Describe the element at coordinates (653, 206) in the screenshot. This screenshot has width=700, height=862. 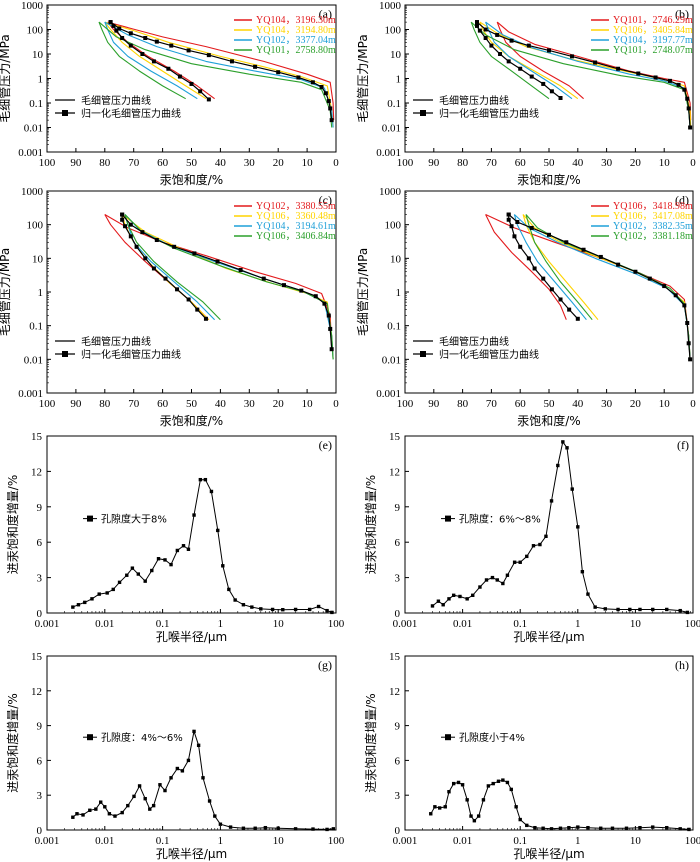
I see `legend-label: YQ106，3418.98m` at that location.